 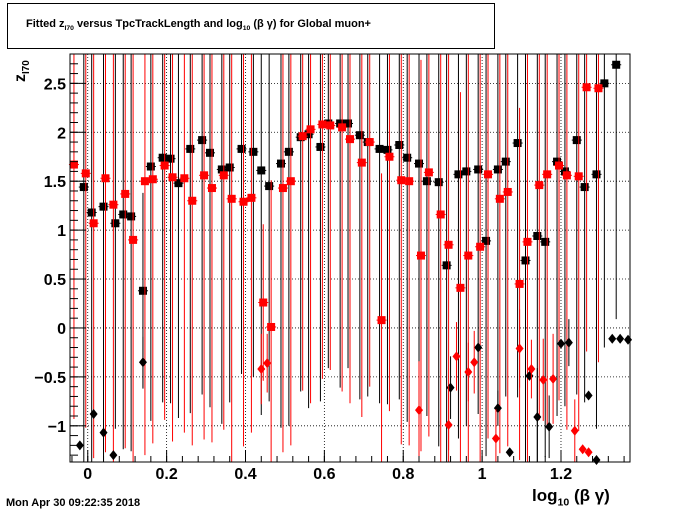 I want to click on x-tick-label: 0, so click(x=87, y=474).